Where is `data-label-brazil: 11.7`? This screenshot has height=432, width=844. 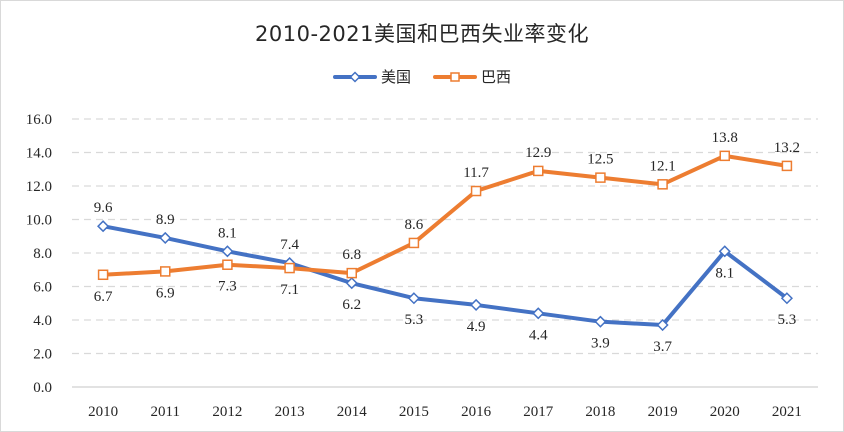 data-label-brazil: 11.7 is located at coordinates (476, 173).